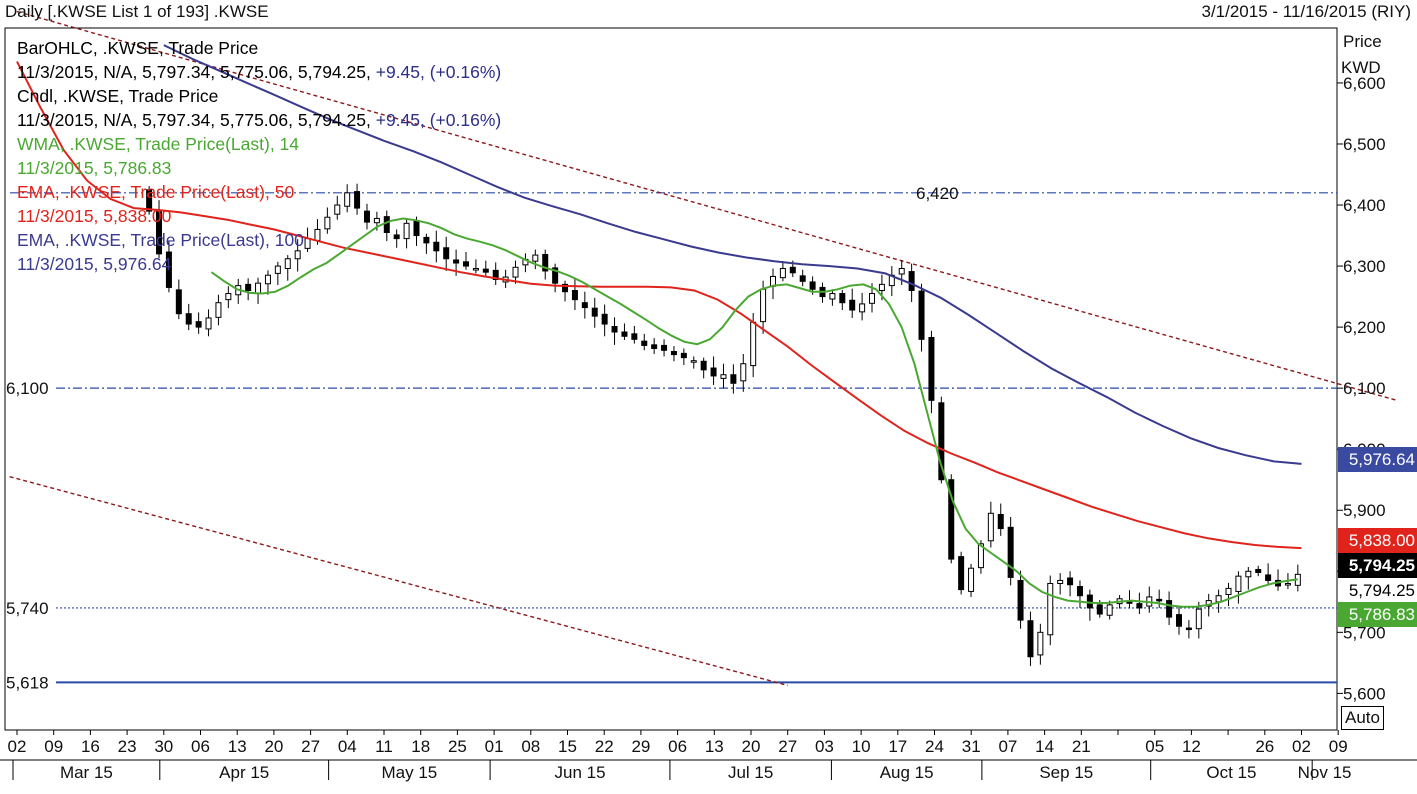 The width and height of the screenshot is (1417, 794). What do you see at coordinates (604, 746) in the screenshot?
I see `x-tick-label: 22` at bounding box center [604, 746].